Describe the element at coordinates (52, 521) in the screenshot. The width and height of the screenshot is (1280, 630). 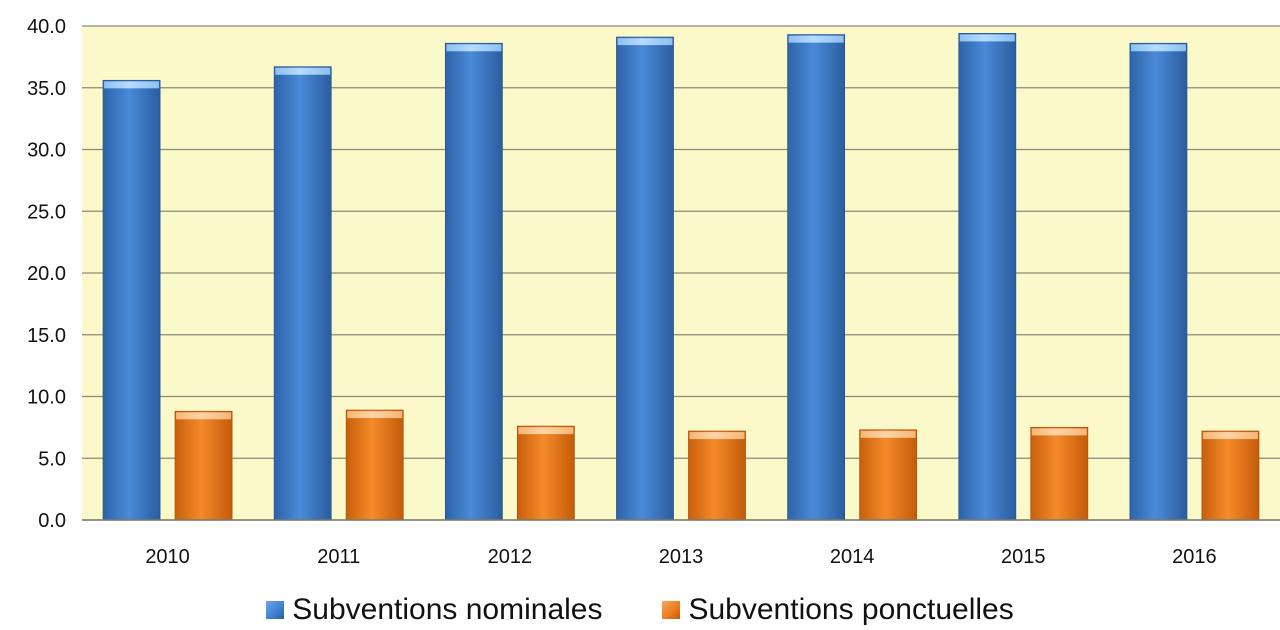
I see `y-tick-label: 0.0` at that location.